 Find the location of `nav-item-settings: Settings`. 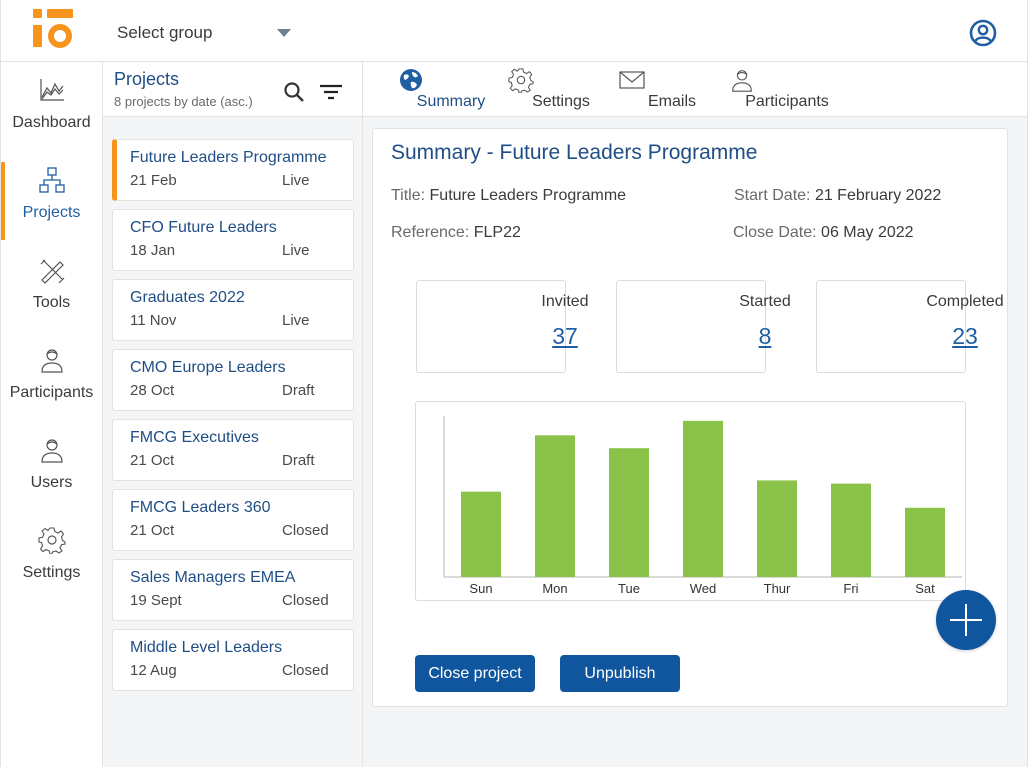

nav-item-settings: Settings is located at coordinates (51, 552).